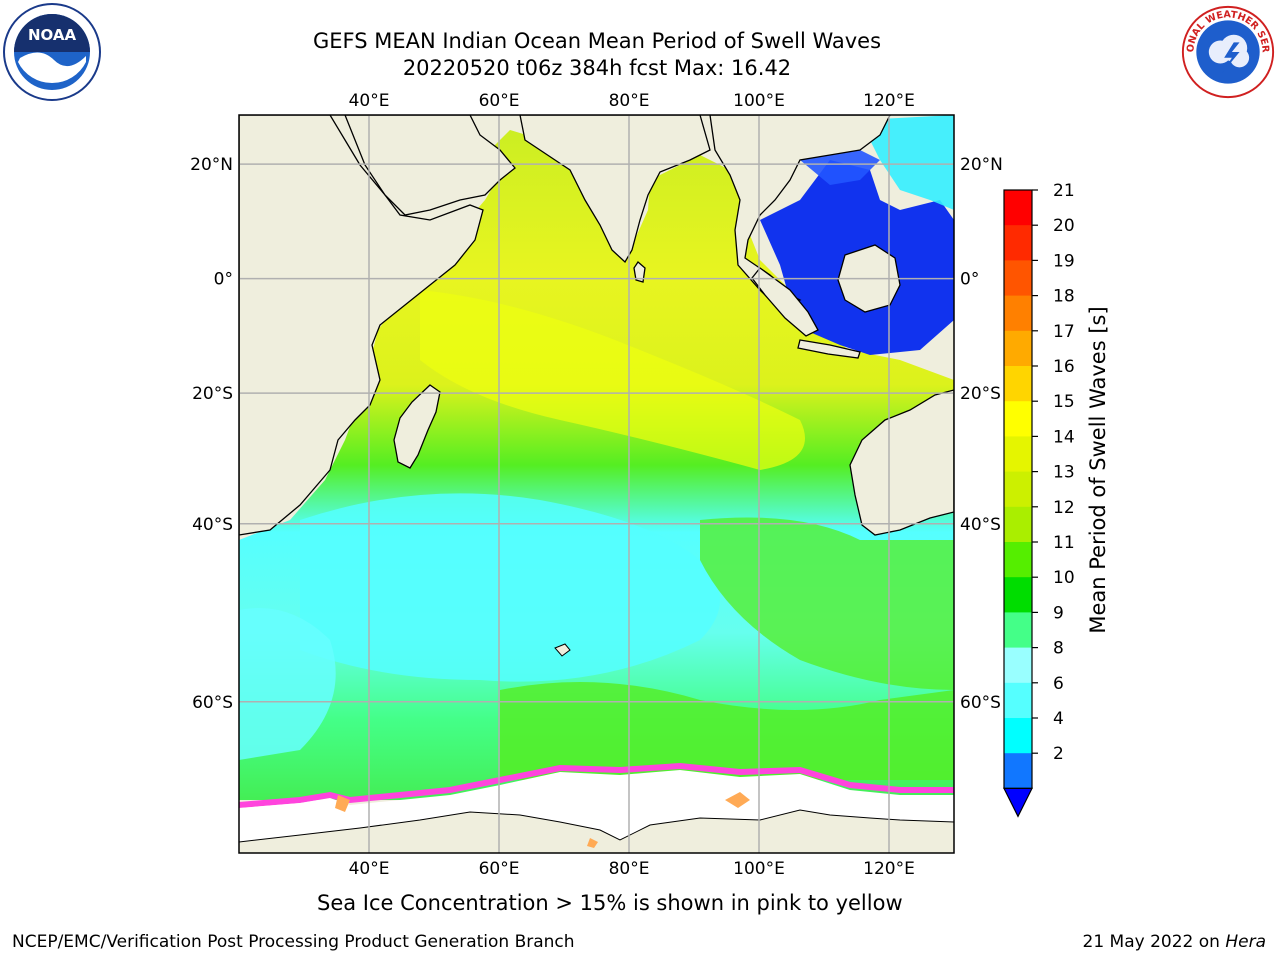 This screenshot has width=1280, height=960. What do you see at coordinates (287, 684) in the screenshot?
I see `cyan-swell-zone-west` at bounding box center [287, 684].